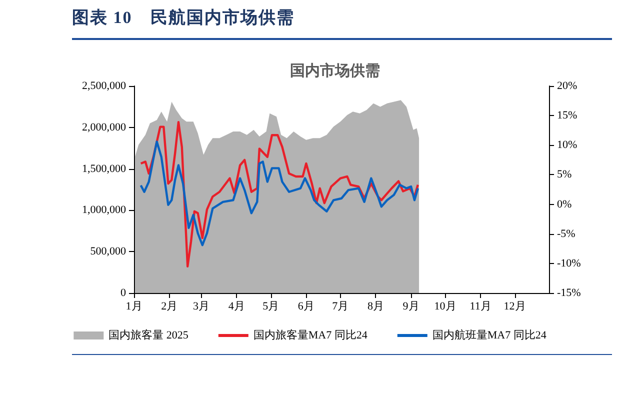  Describe the element at coordinates (375, 306) in the screenshot. I see `x-tick-label: 8月` at that location.